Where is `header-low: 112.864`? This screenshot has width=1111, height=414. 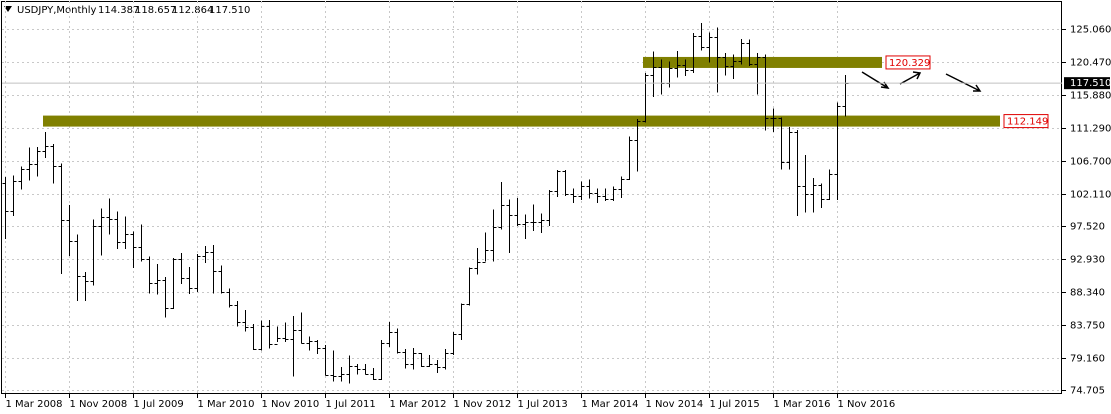 header-low: 112.864 is located at coordinates (192, 10).